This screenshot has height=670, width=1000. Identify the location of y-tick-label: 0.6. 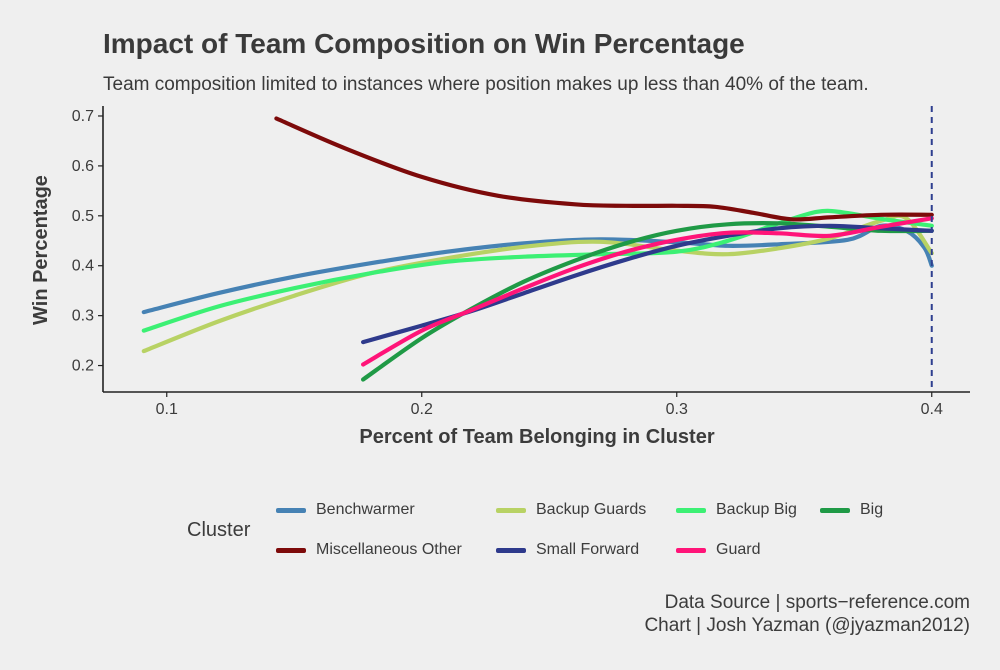
(83, 166).